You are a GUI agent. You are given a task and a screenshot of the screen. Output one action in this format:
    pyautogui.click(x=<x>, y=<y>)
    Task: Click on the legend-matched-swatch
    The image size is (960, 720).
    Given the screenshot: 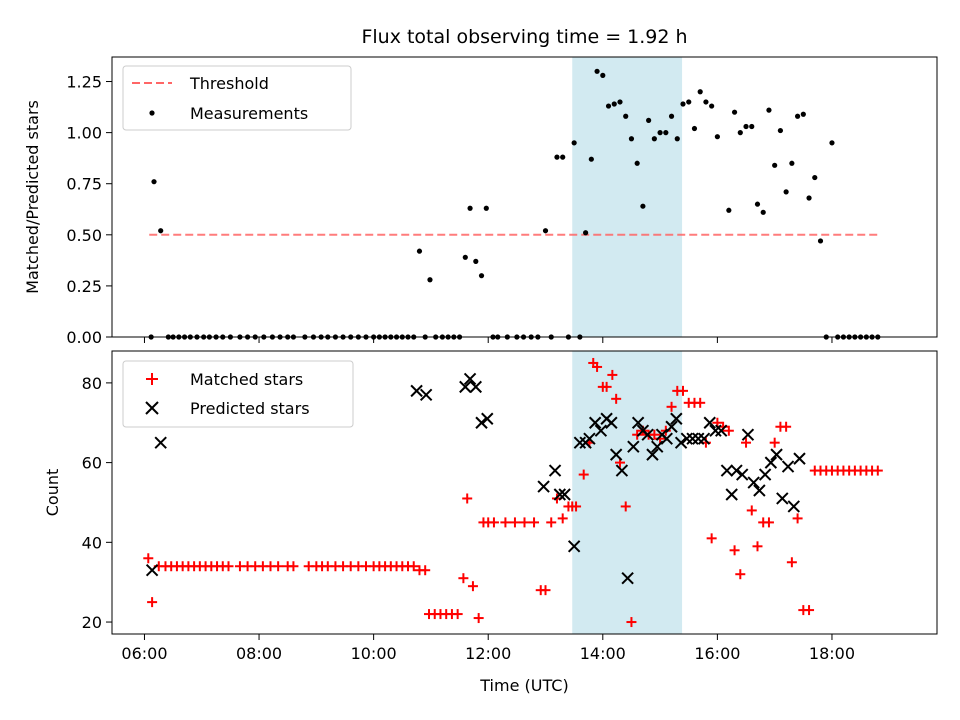 What is the action you would take?
    pyautogui.click(x=152, y=379)
    